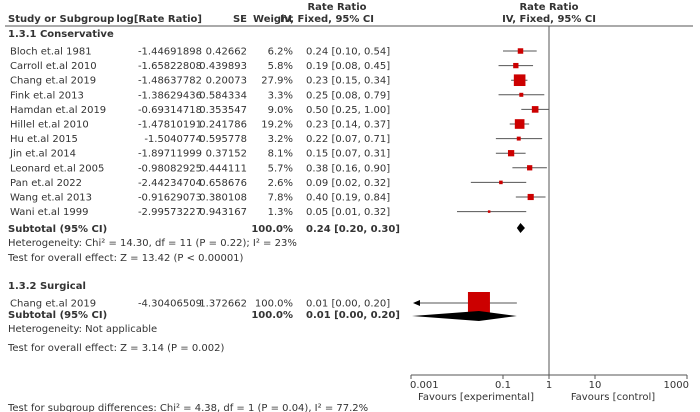  Describe the element at coordinates (223, 139) in the screenshot. I see `study-se: 0.595778` at that location.